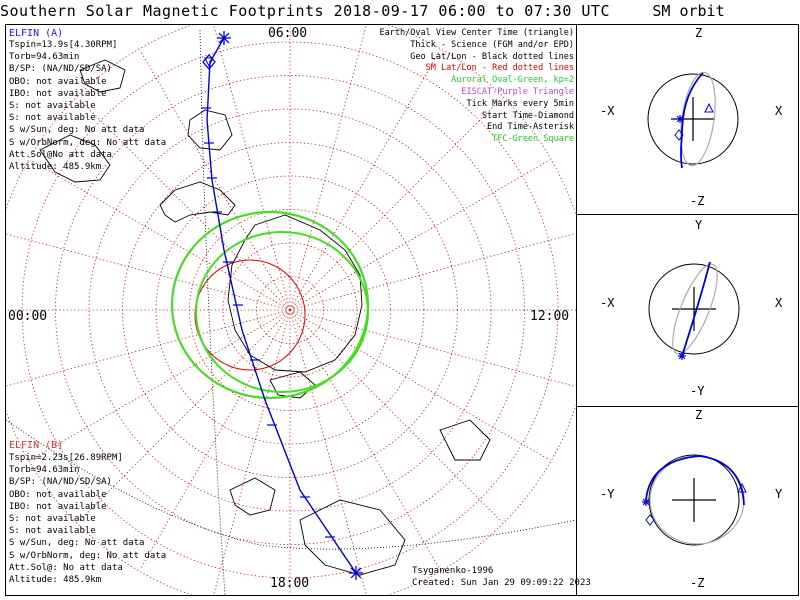  Describe the element at coordinates (527, 115) in the screenshot. I see `legend-item: Start Time-Diamond` at that location.